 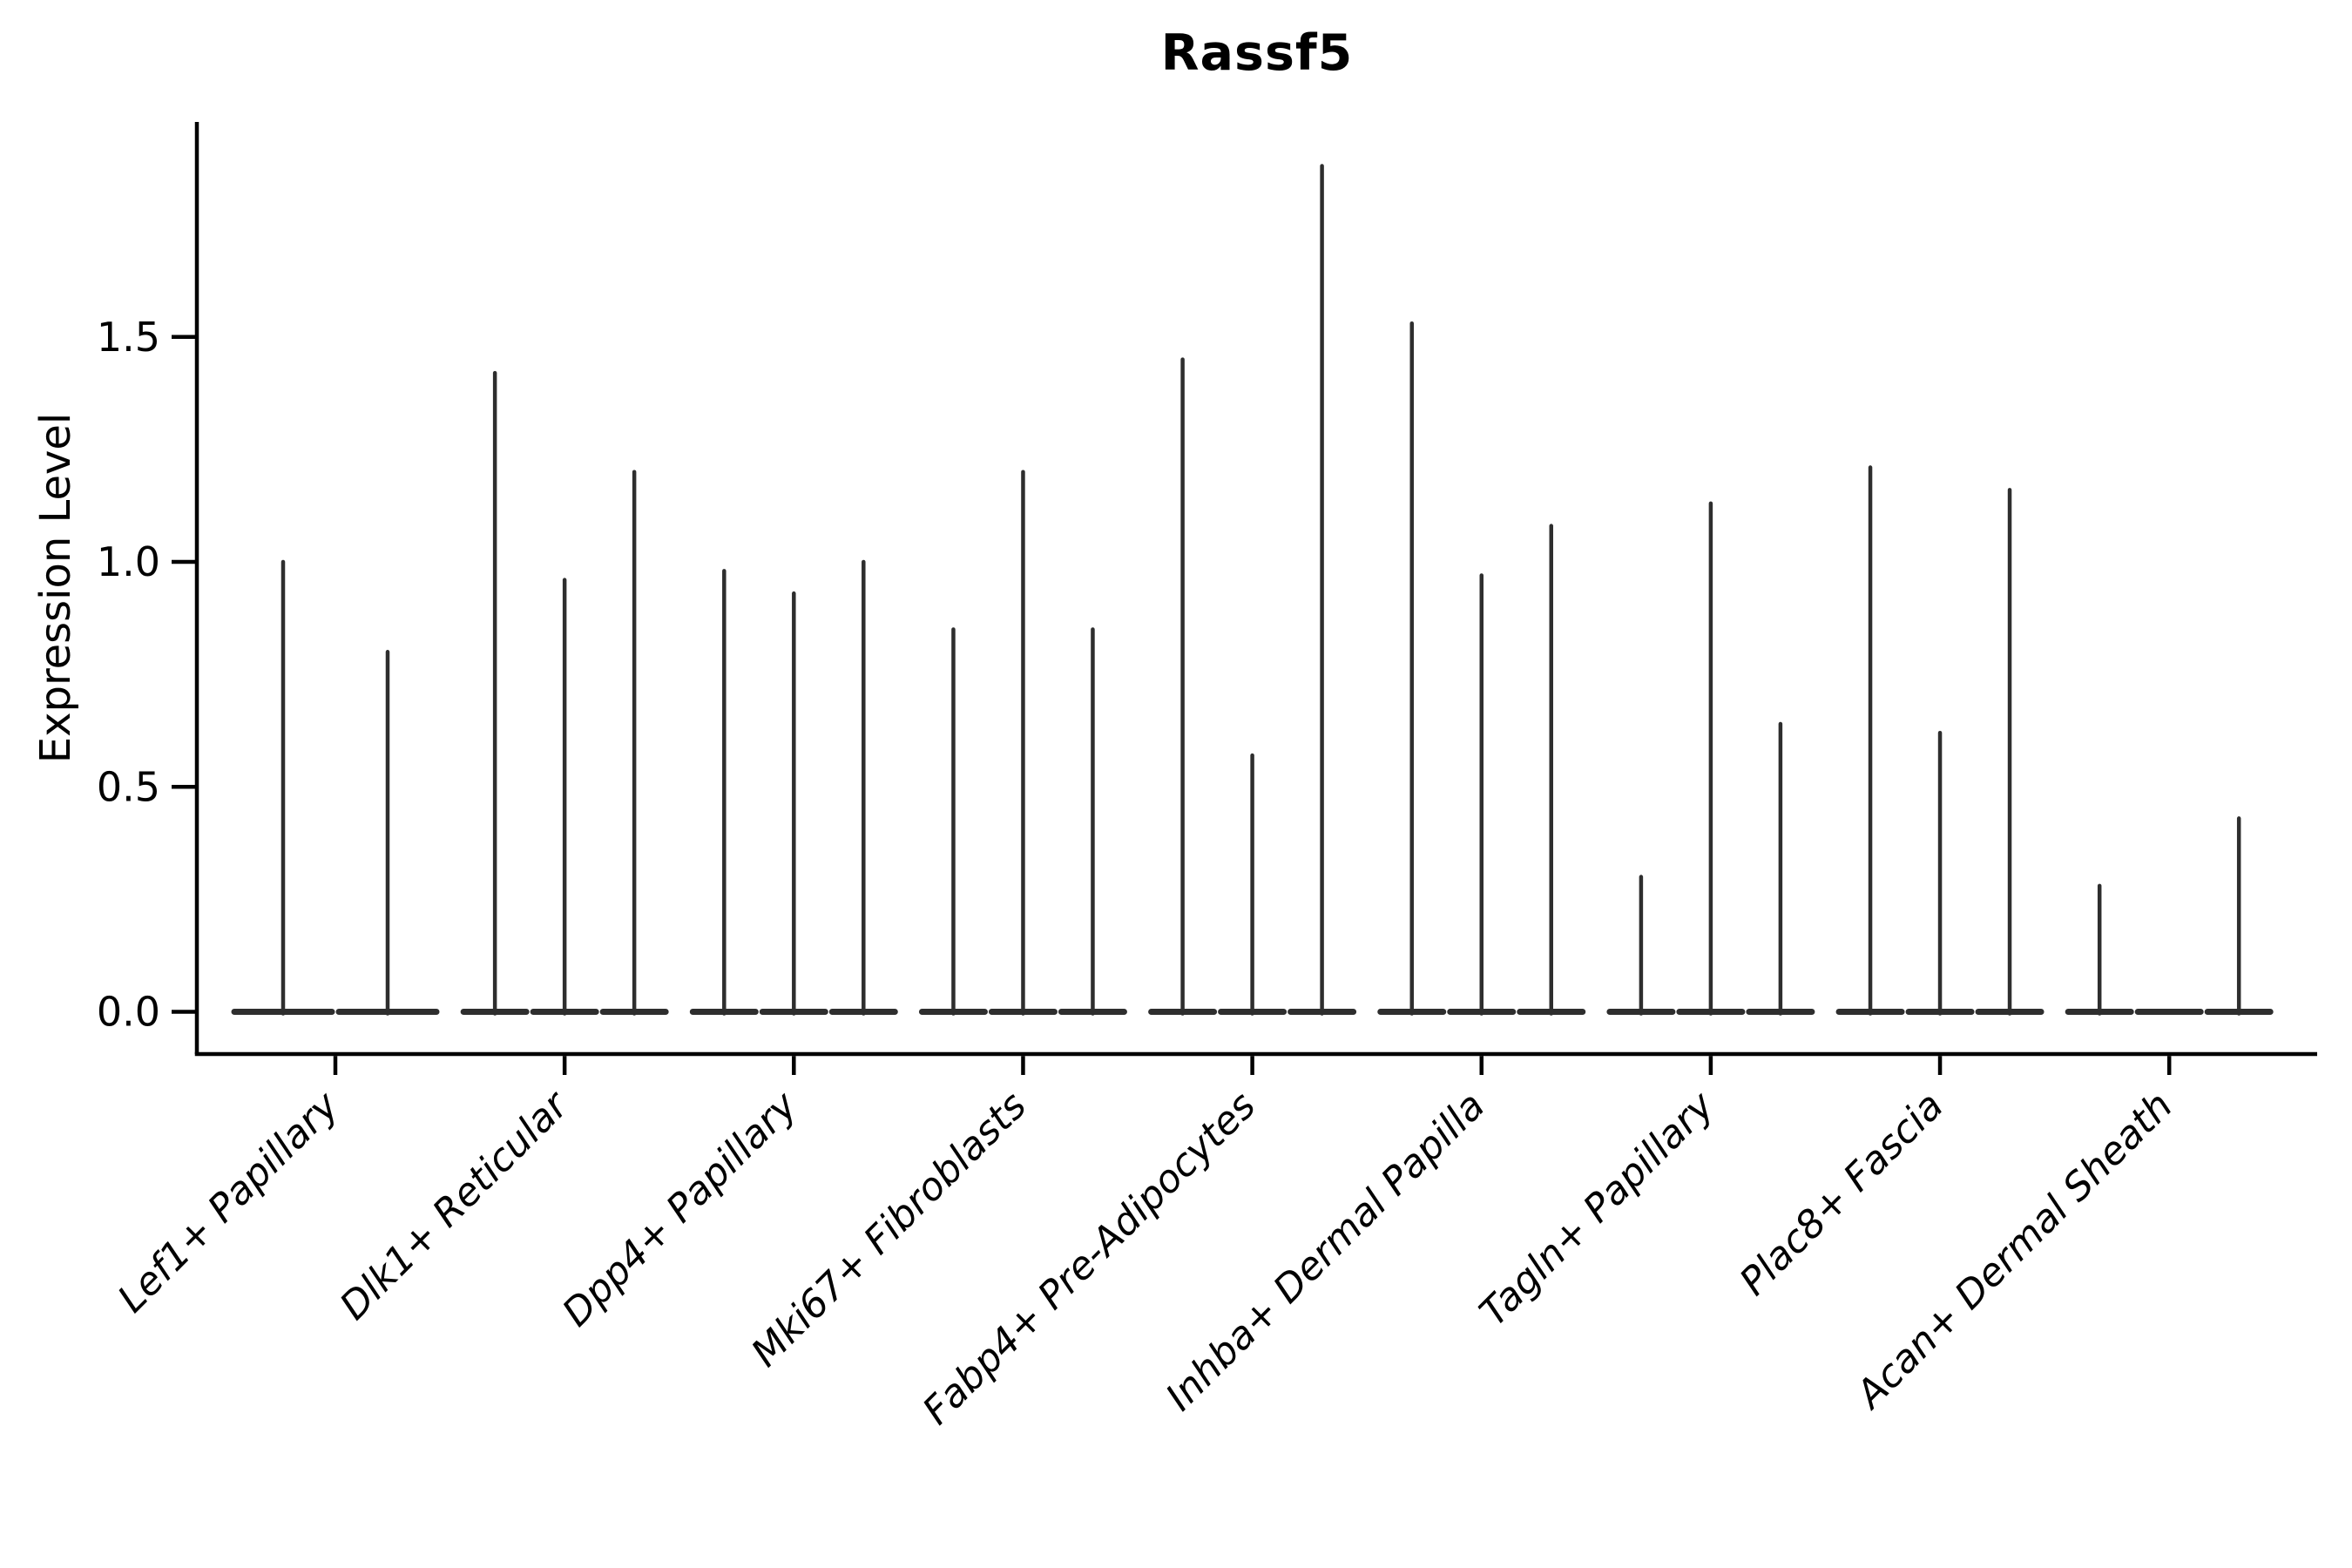 What do you see at coordinates (680, 1209) in the screenshot?
I see `x-tick-label: Dpp4+ Papillary` at bounding box center [680, 1209].